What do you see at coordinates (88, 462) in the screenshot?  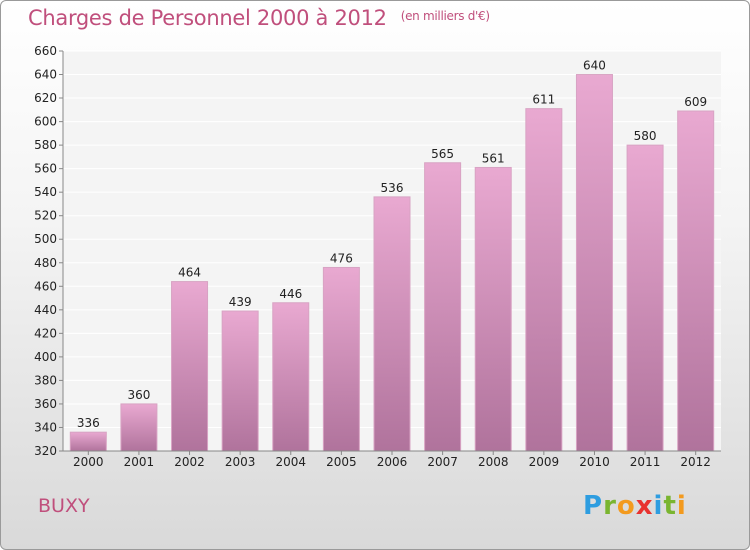 I see `x-tick-label-2000: 2000` at bounding box center [88, 462].